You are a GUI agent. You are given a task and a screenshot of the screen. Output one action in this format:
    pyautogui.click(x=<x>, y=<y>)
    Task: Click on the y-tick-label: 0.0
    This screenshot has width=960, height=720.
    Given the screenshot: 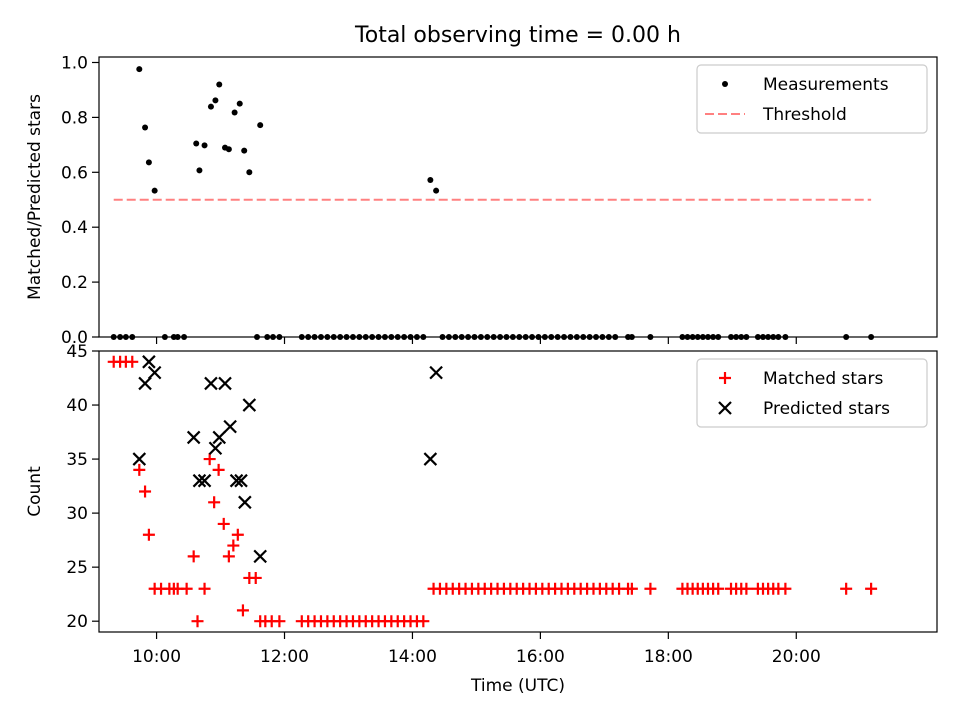 What is the action you would take?
    pyautogui.click(x=74, y=338)
    